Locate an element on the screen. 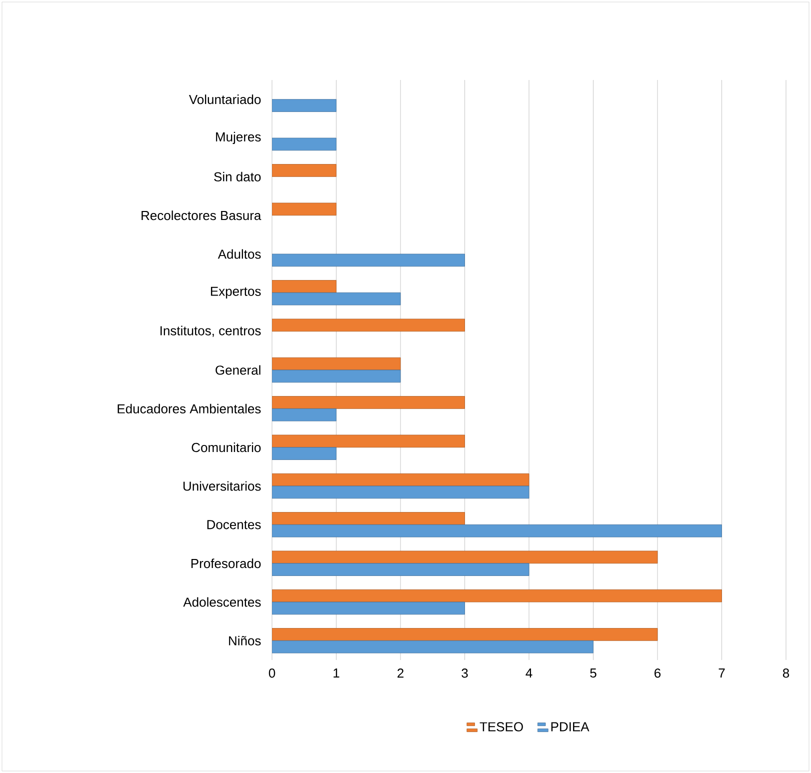 The width and height of the screenshot is (811, 773). x-tick-label: 5 is located at coordinates (593, 673).